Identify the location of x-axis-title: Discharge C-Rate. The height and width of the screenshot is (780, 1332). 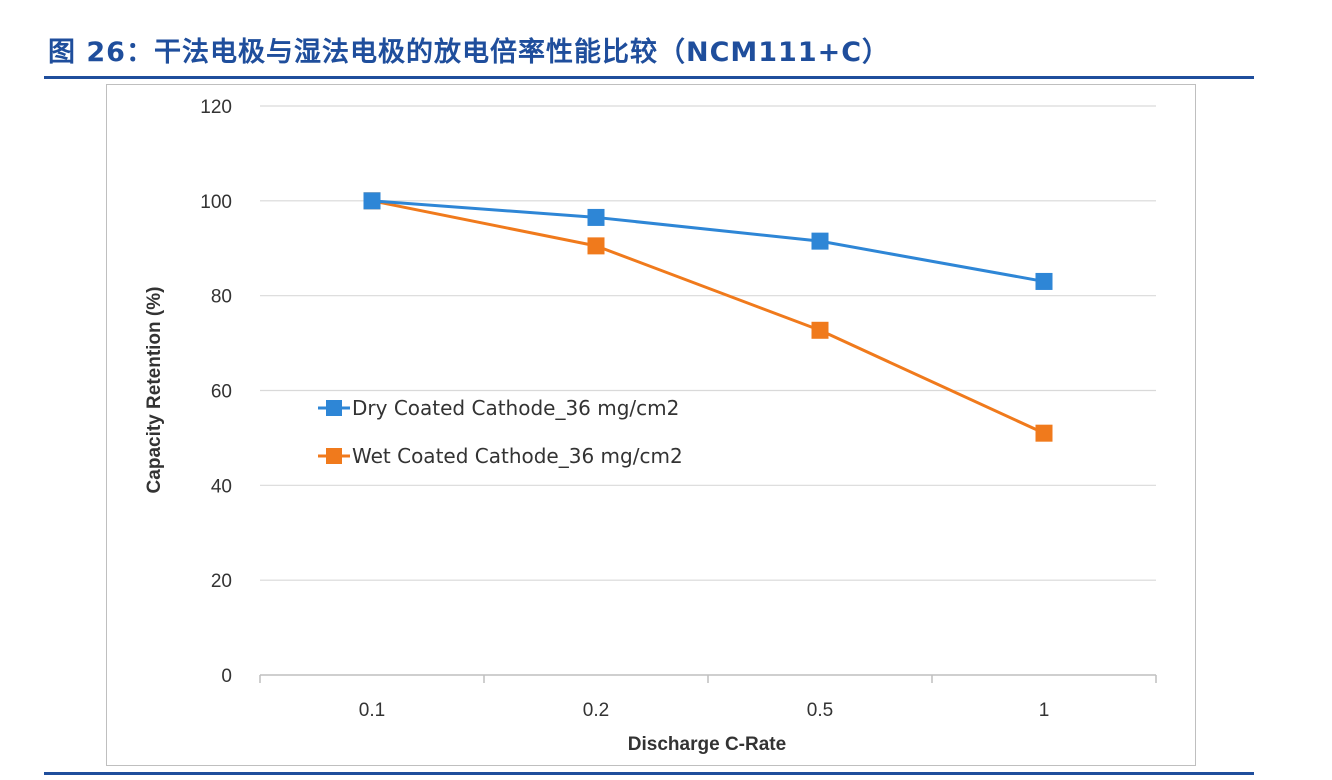
(707, 744).